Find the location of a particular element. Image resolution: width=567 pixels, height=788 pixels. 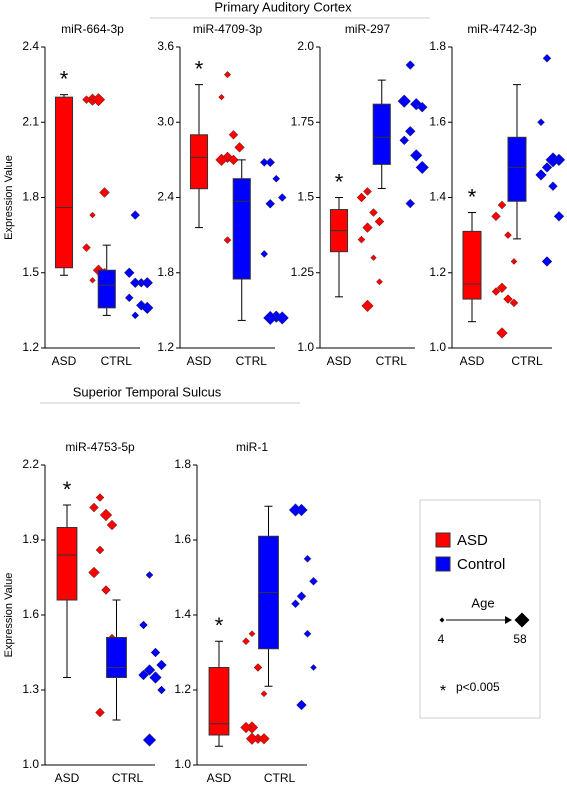

y-tick-label: 2.1 is located at coordinates (30, 121).